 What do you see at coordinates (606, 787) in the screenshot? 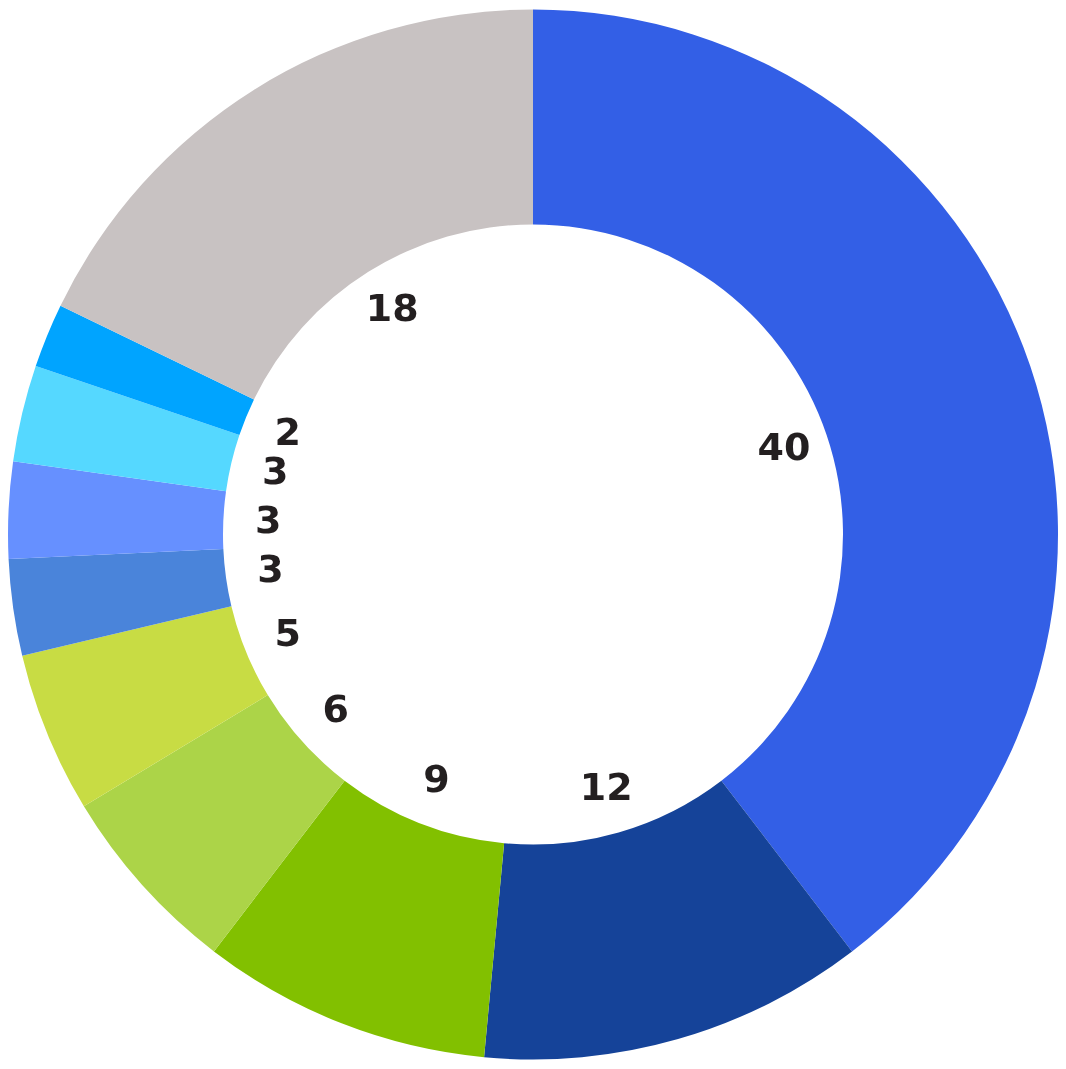
I see `data-label: 12` at bounding box center [606, 787].